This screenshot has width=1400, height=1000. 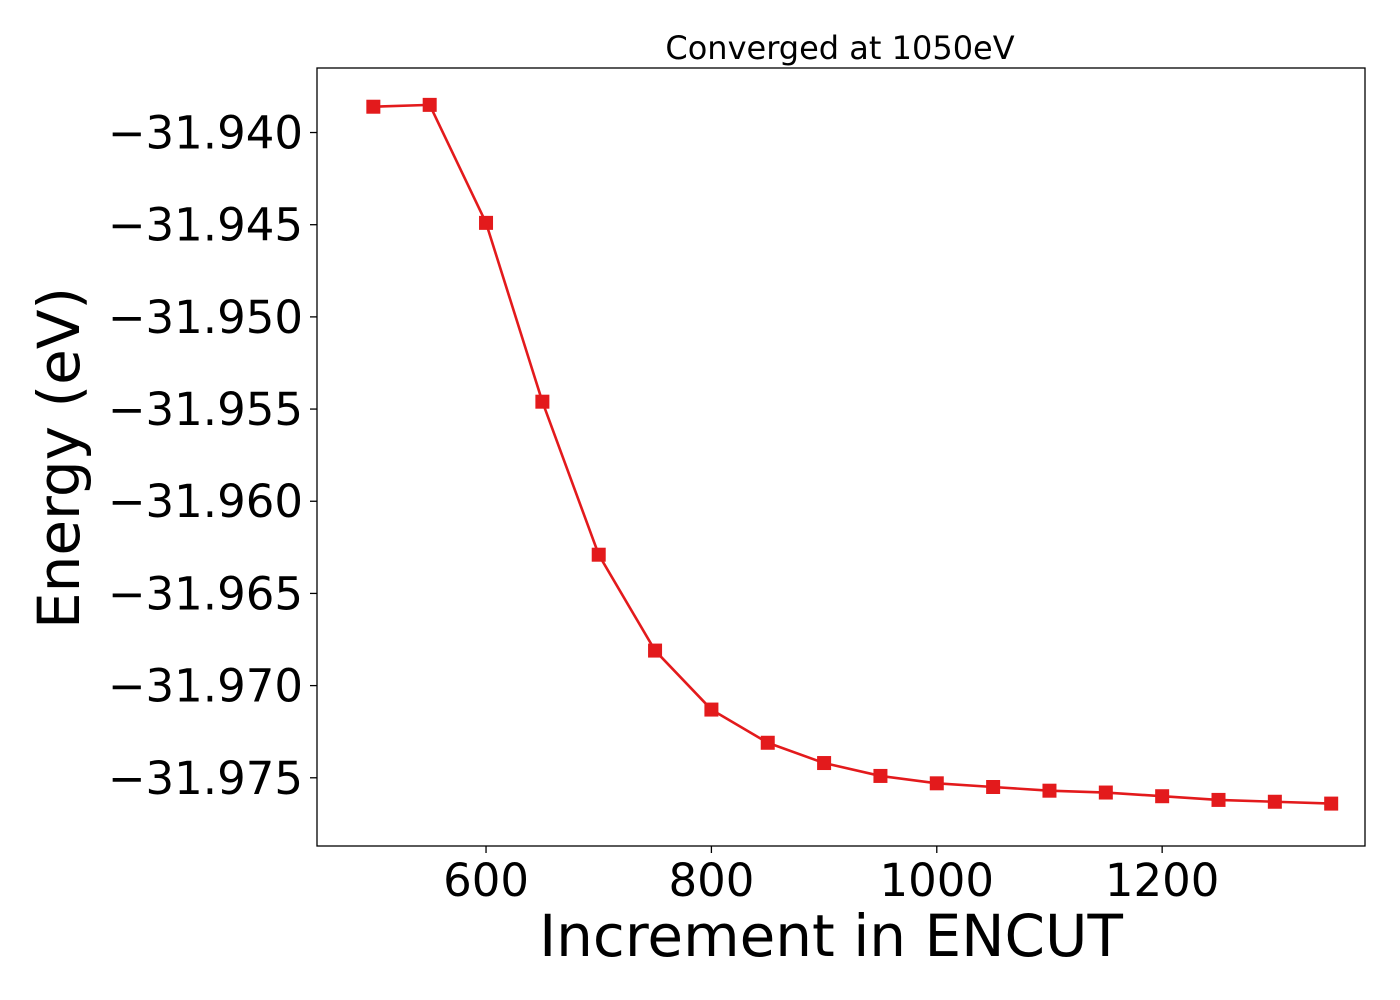 I want to click on x-tick-label: 1200, so click(x=1162, y=880).